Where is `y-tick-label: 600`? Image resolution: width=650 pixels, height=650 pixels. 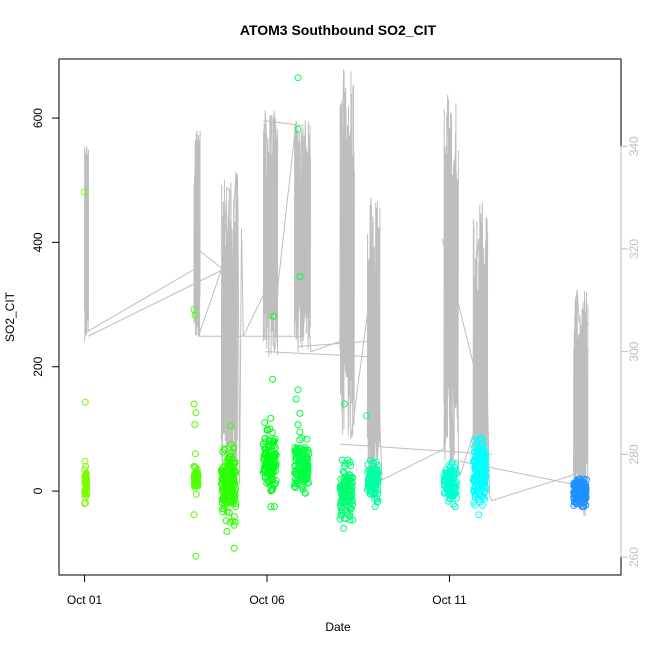 y-tick-label: 600 is located at coordinates (38, 118).